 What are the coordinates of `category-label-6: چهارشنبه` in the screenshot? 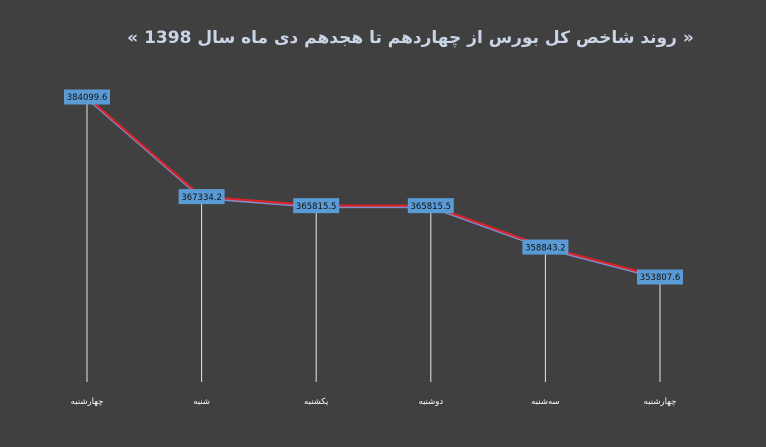 It's located at (660, 402).